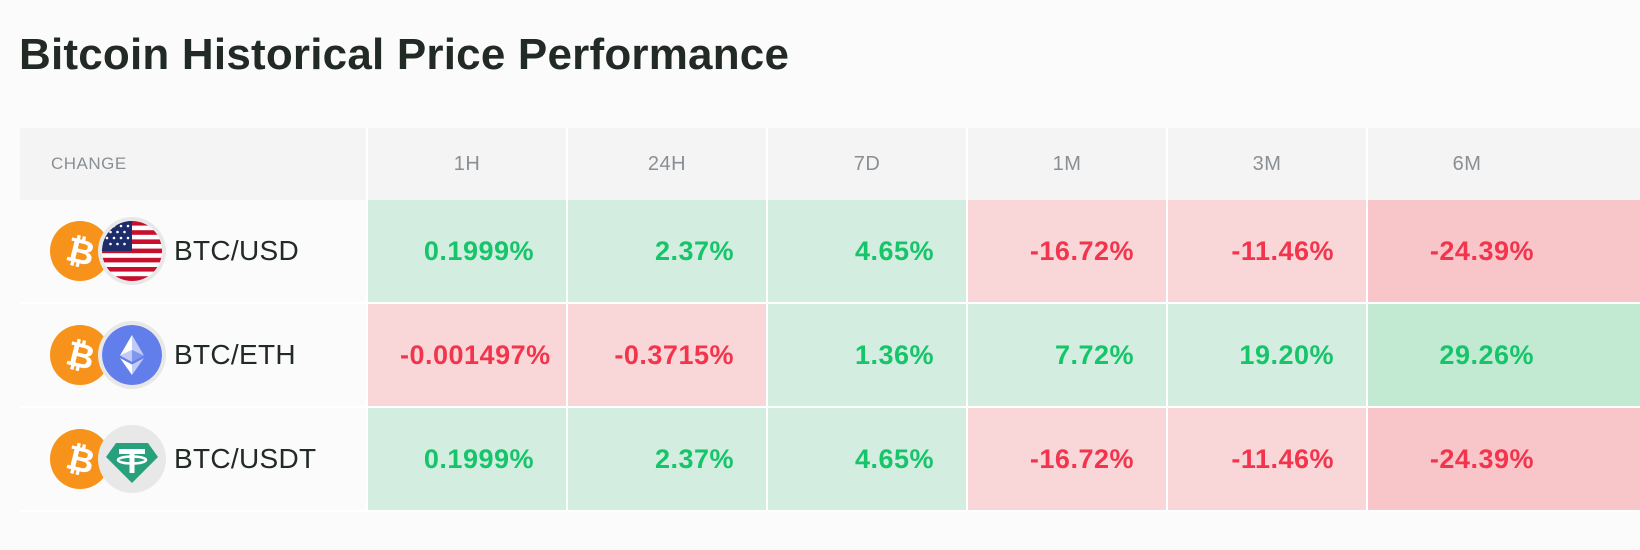  I want to click on pair-label: BTC/ETH, so click(235, 354).